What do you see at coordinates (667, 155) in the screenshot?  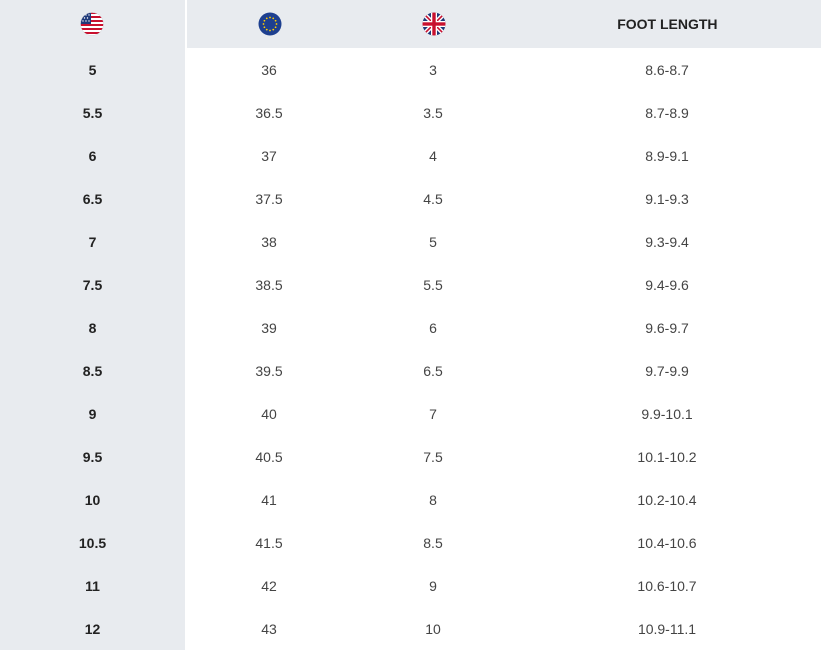 I see `foot-length-cell: 8.9-9.1` at bounding box center [667, 155].